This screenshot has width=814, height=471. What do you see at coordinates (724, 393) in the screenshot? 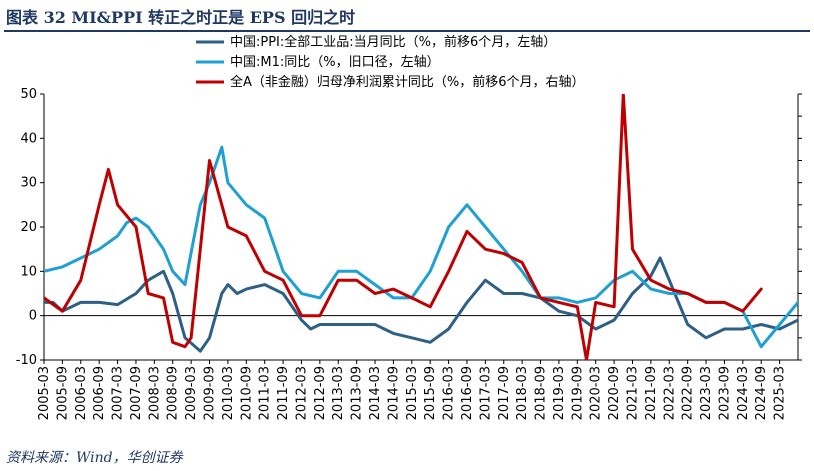
I see `x-tick-label: 2023-09` at bounding box center [724, 393].